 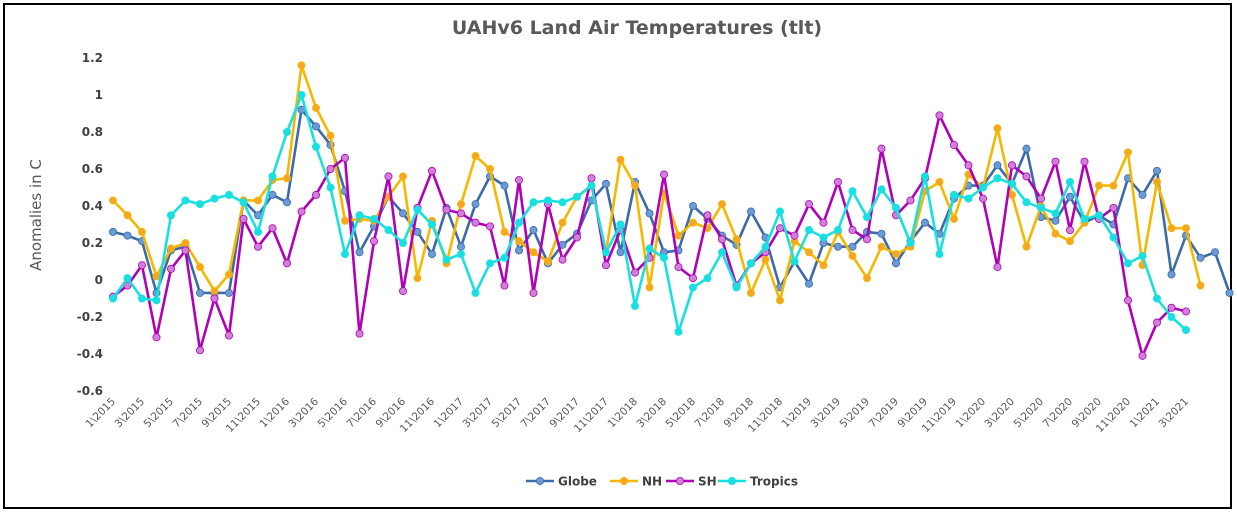 What do you see at coordinates (826, 413) in the screenshot?
I see `x-tick-label: 3\2019` at bounding box center [826, 413].